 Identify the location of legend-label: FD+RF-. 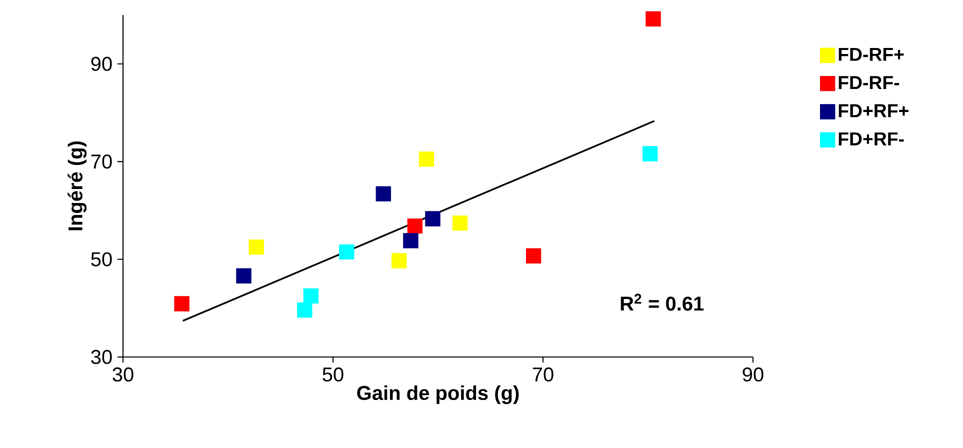
(871, 139).